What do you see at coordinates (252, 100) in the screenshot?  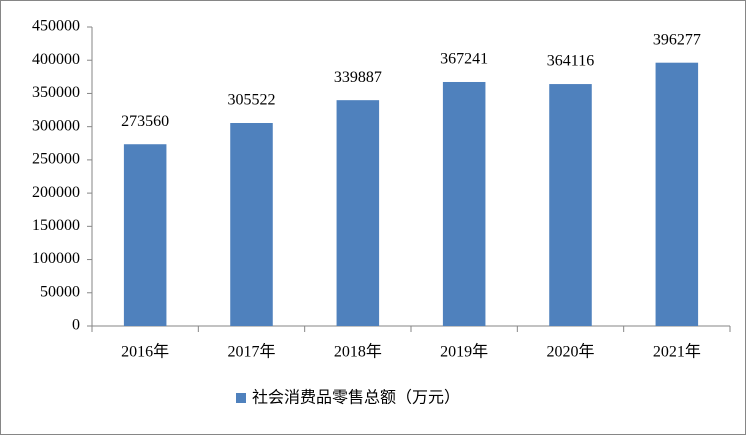 I see `data-label: 305522` at bounding box center [252, 100].